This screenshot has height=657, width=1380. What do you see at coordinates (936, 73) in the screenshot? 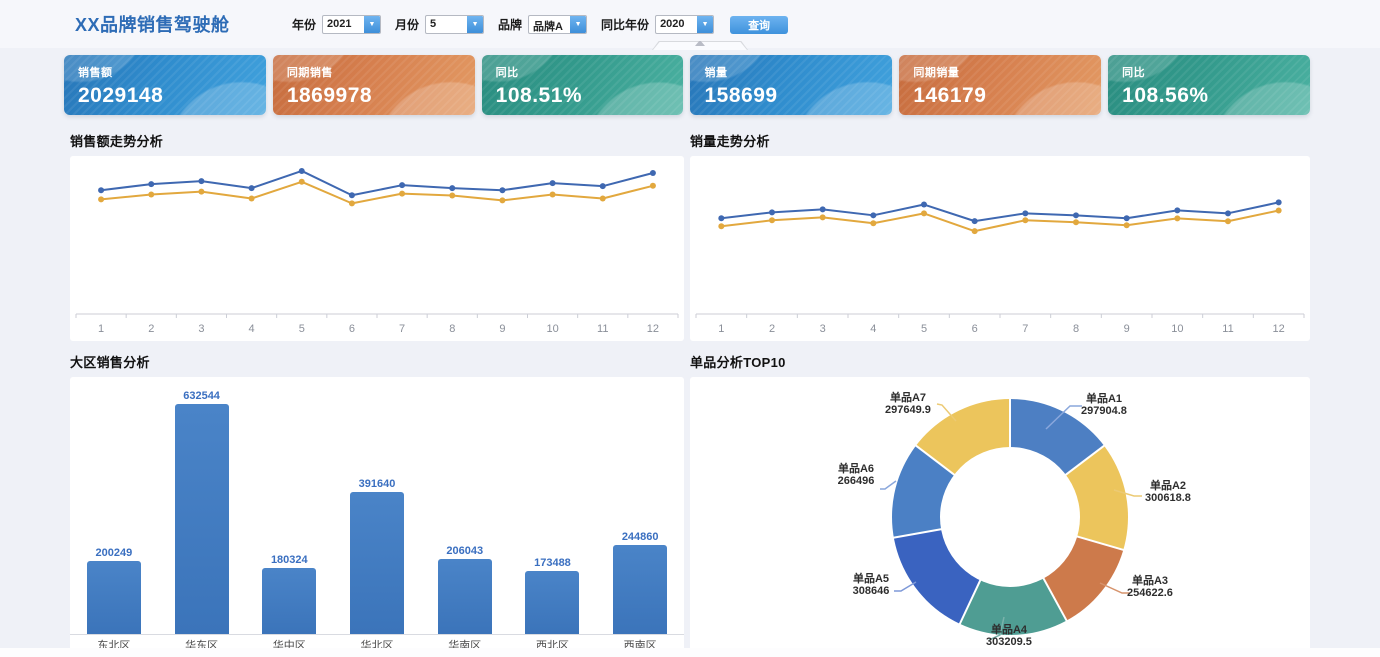
I see `kpi-card-label: 同期销量` at bounding box center [936, 73].